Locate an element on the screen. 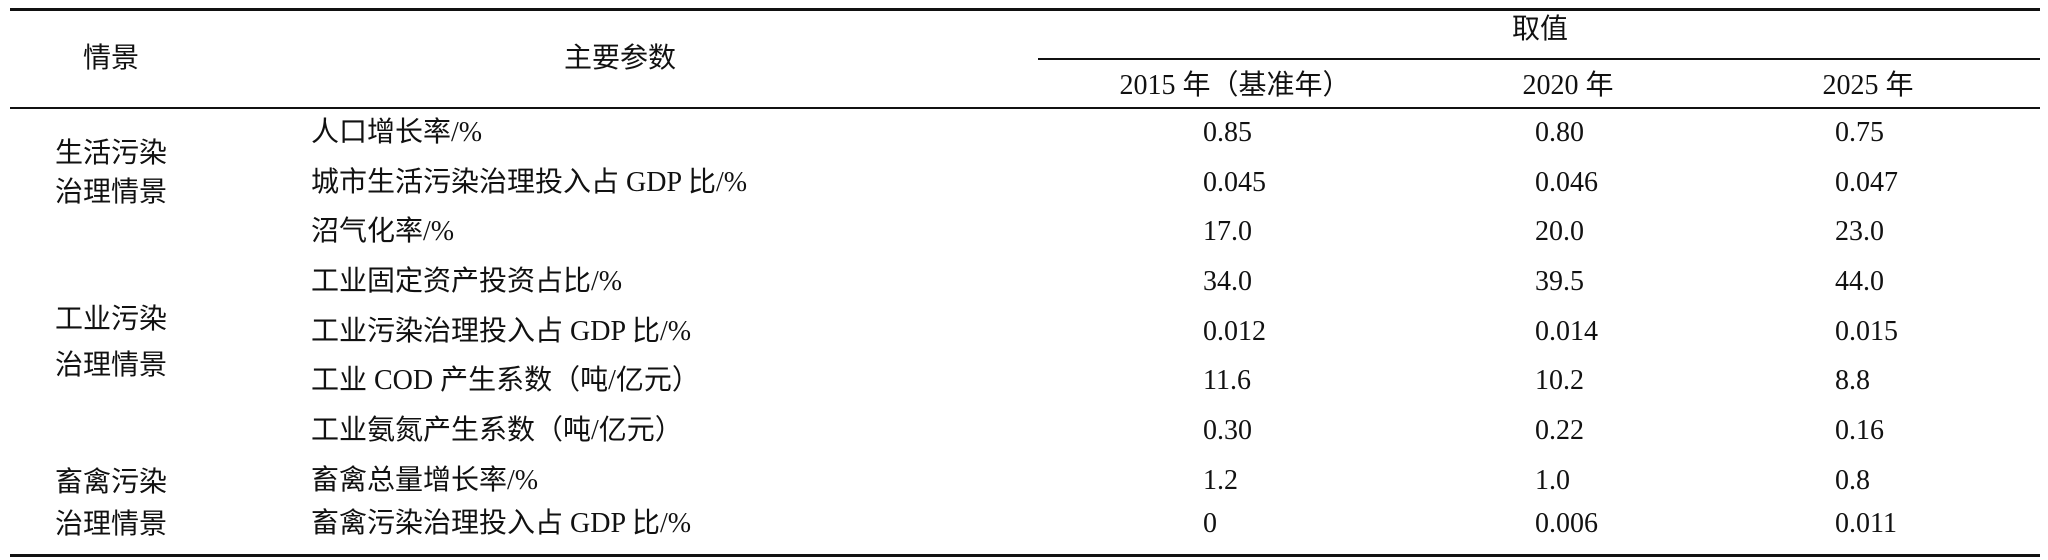 This screenshot has height=560, width=2048. parameter-cell: 工业氨氮产生系数（吨/亿元） is located at coordinates (497, 430).